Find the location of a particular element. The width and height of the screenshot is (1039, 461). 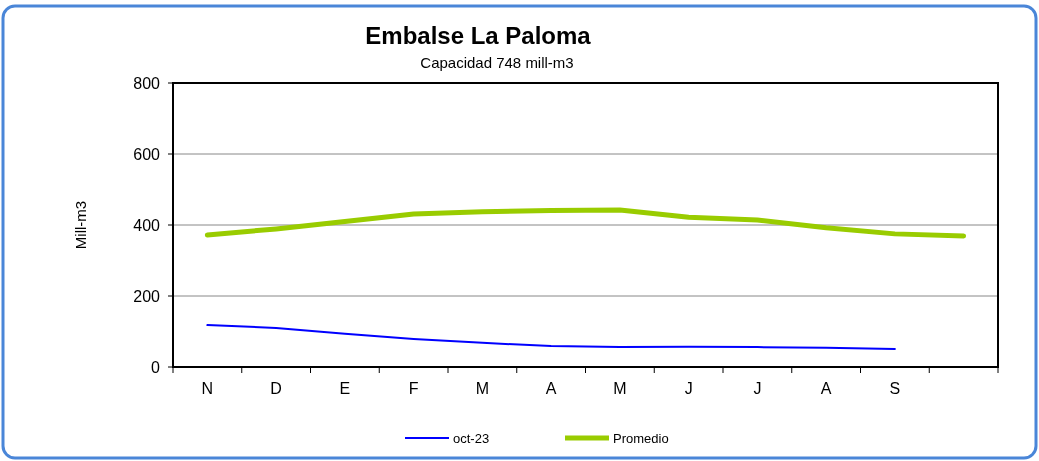

y-tick-label: 400 is located at coordinates (147, 225).